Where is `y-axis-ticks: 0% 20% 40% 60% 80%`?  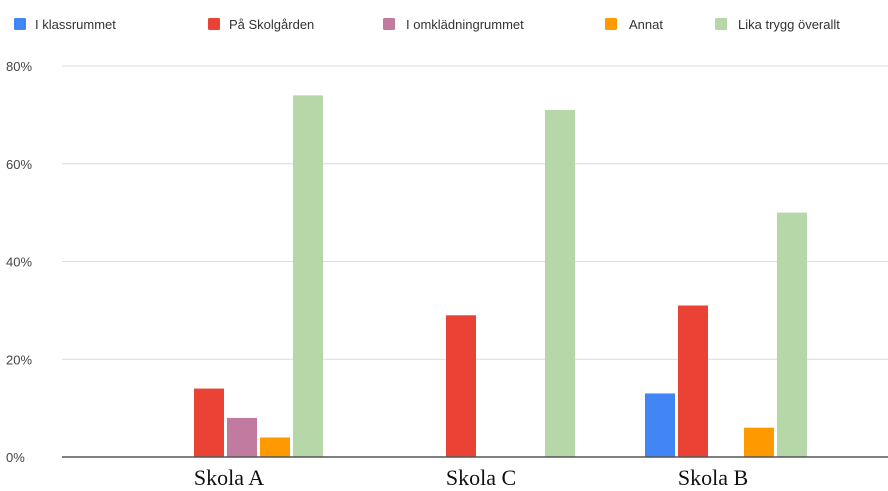 y-axis-ticks: 0% 20% 40% 60% 80% is located at coordinates (19, 262).